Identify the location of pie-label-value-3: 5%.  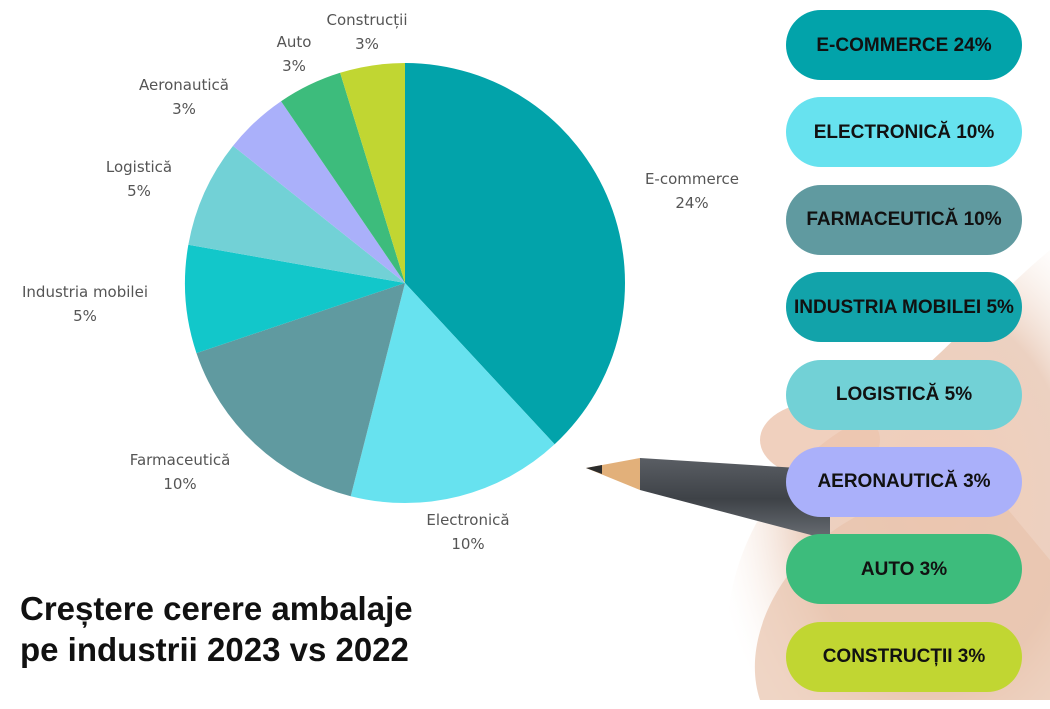
(85, 316).